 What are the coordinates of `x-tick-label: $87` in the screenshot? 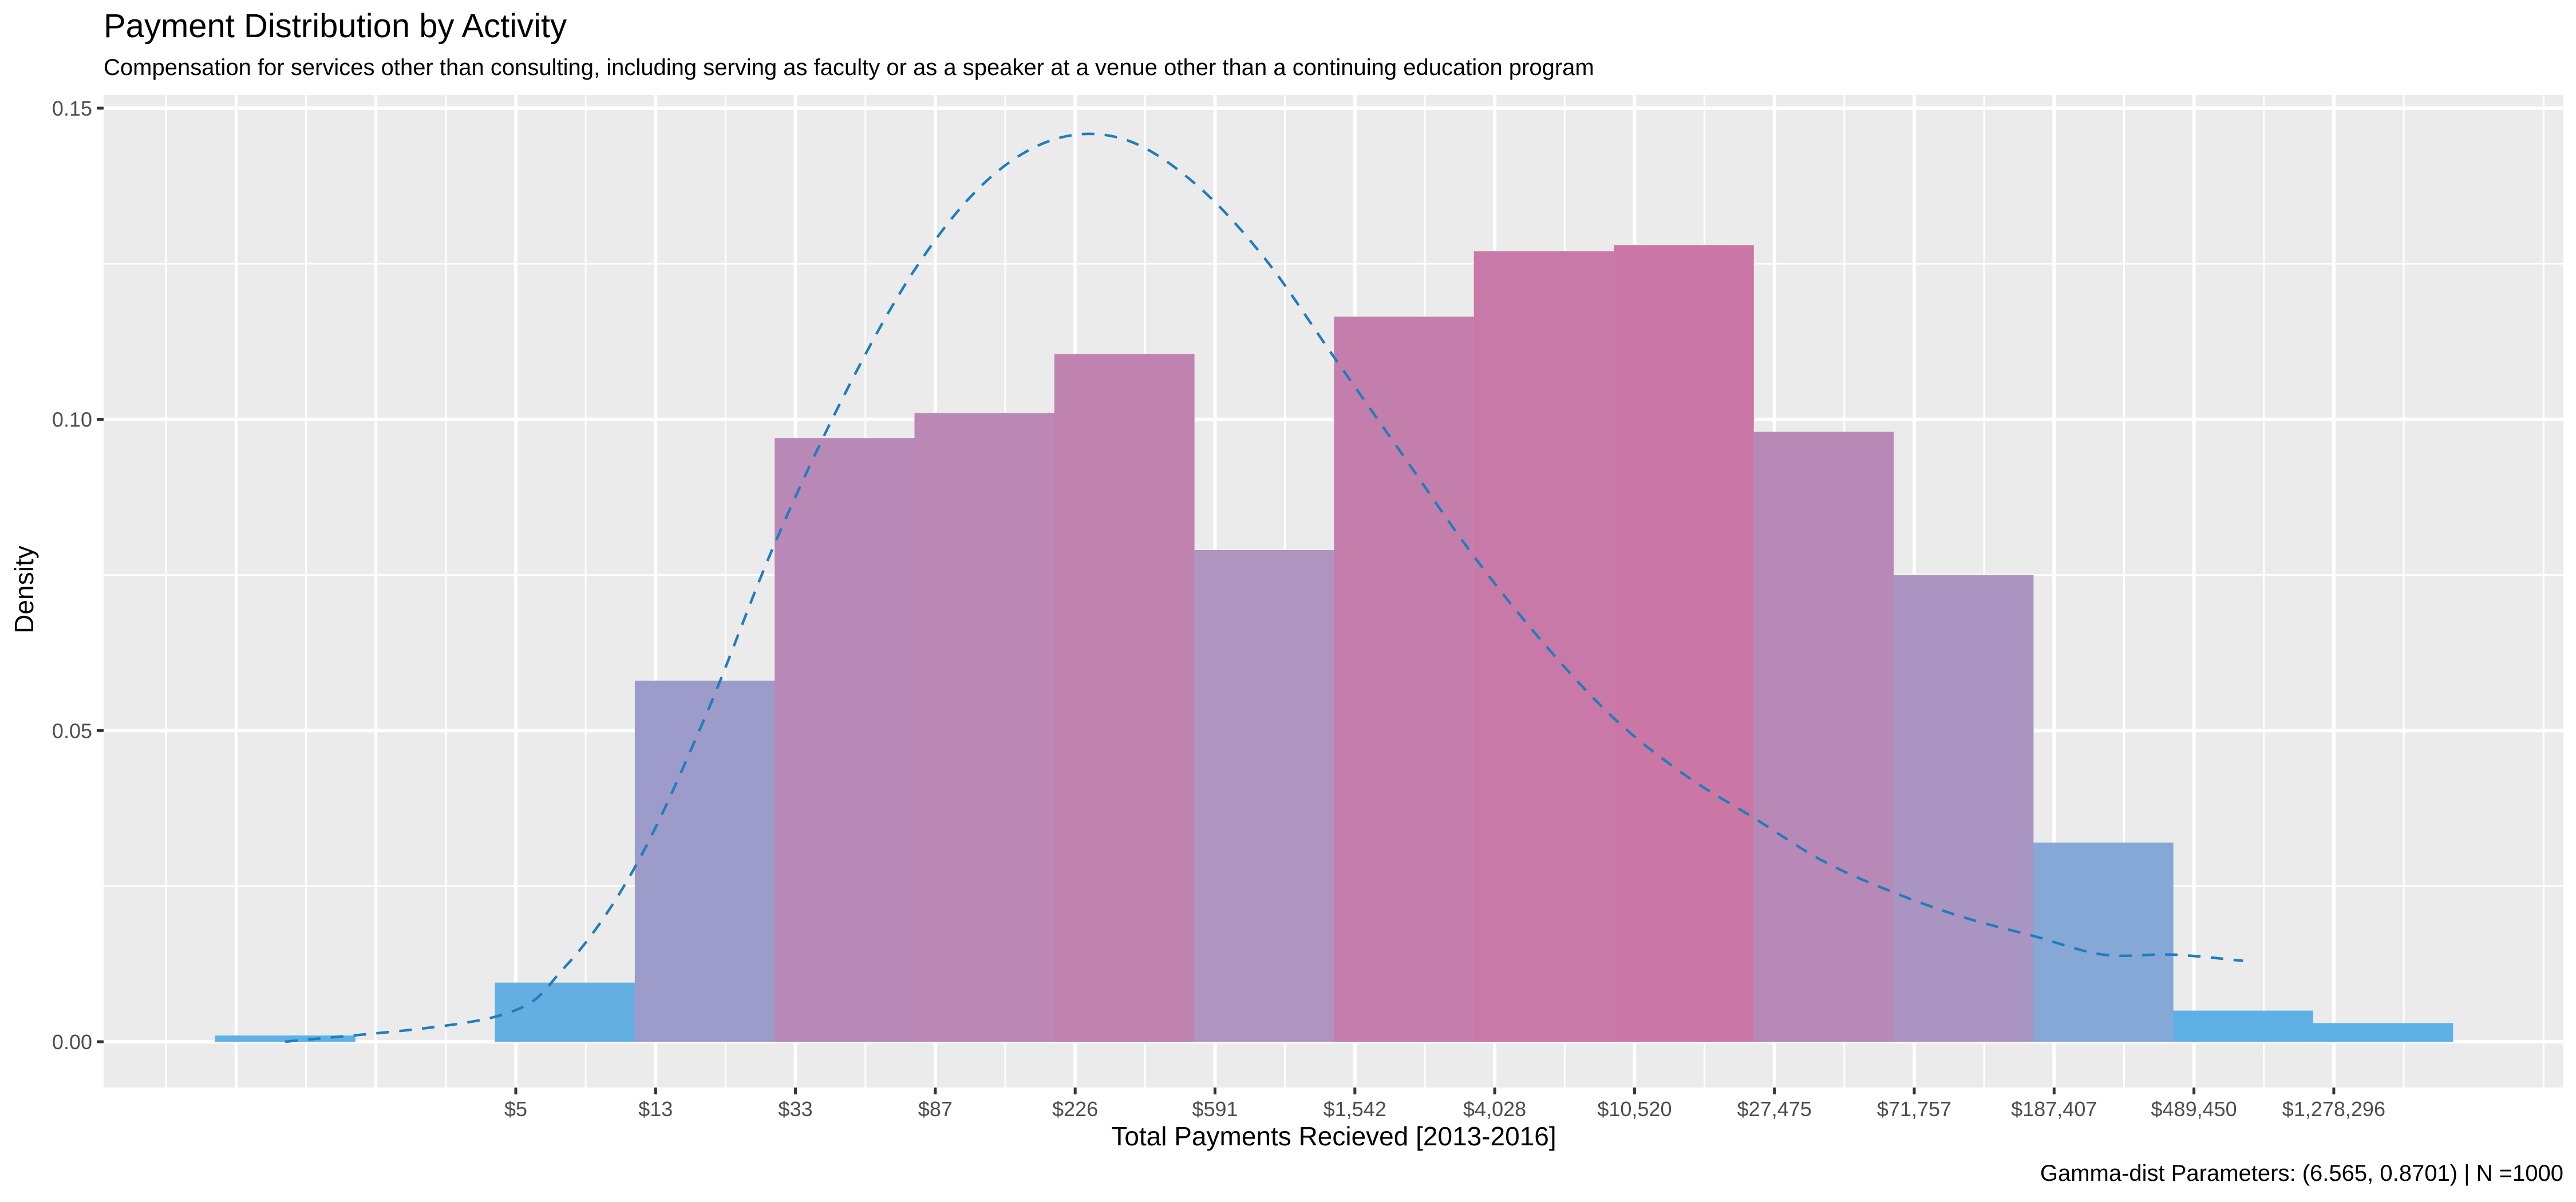 It's located at (935, 1109).